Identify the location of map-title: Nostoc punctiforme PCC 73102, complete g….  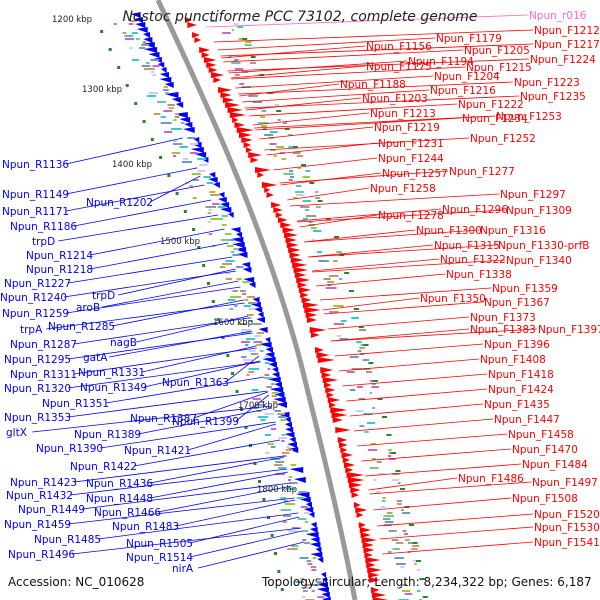
(300, 17).